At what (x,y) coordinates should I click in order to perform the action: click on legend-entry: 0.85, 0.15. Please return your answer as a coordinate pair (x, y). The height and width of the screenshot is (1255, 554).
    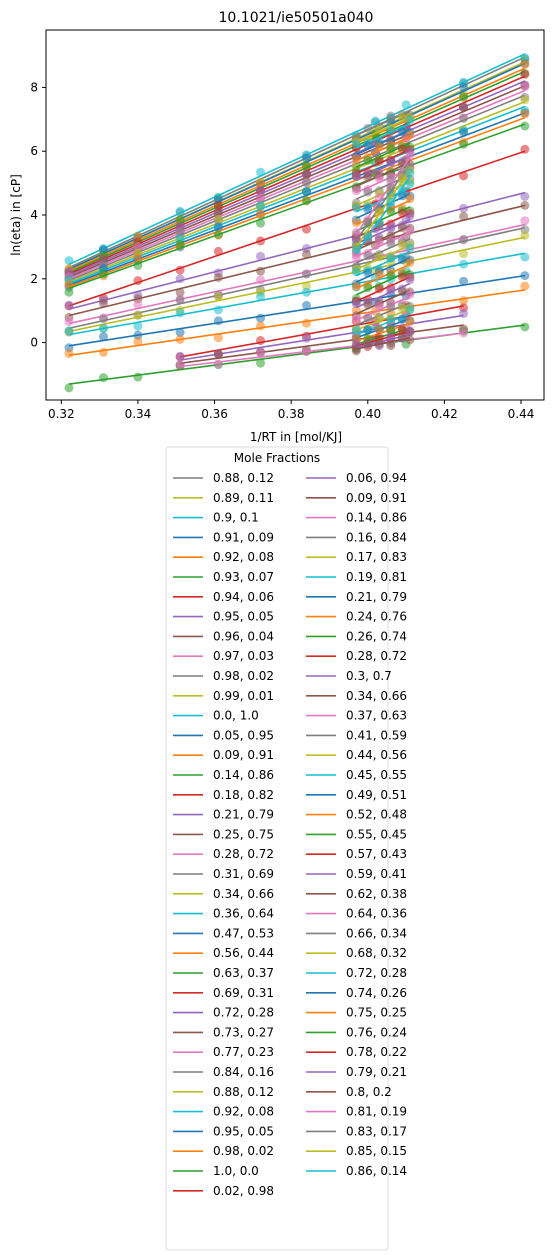
    Looking at the image, I should click on (376, 1151).